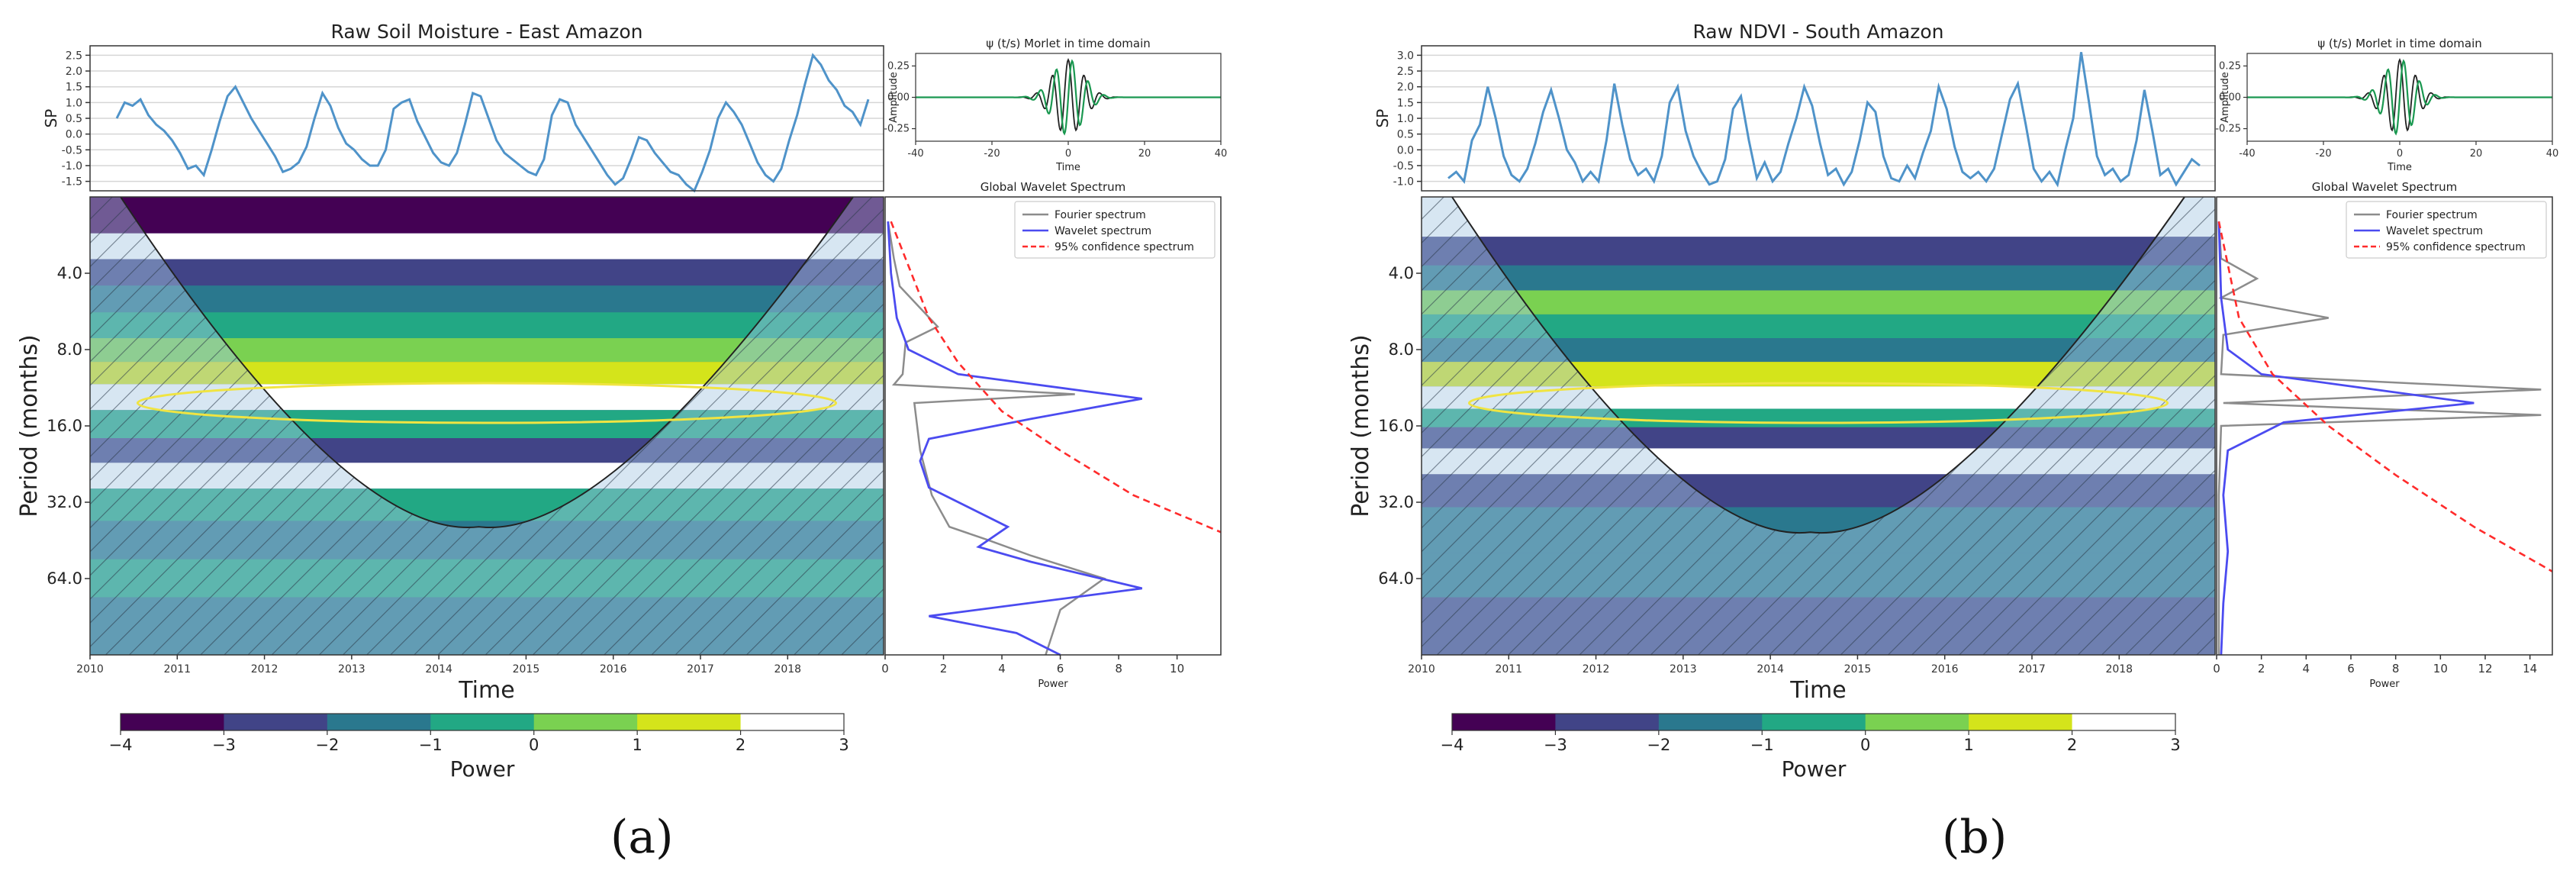 Image resolution: width=2576 pixels, height=877 pixels. What do you see at coordinates (29, 425) in the screenshot?
I see `panel-a-period-ylabel: Period (months)` at bounding box center [29, 425].